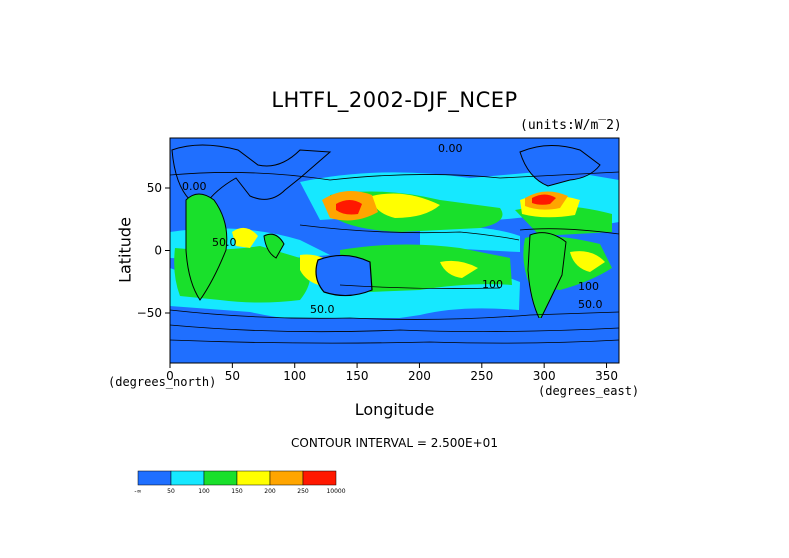  Describe the element at coordinates (232, 376) in the screenshot. I see `x-tick-label: 50` at that location.